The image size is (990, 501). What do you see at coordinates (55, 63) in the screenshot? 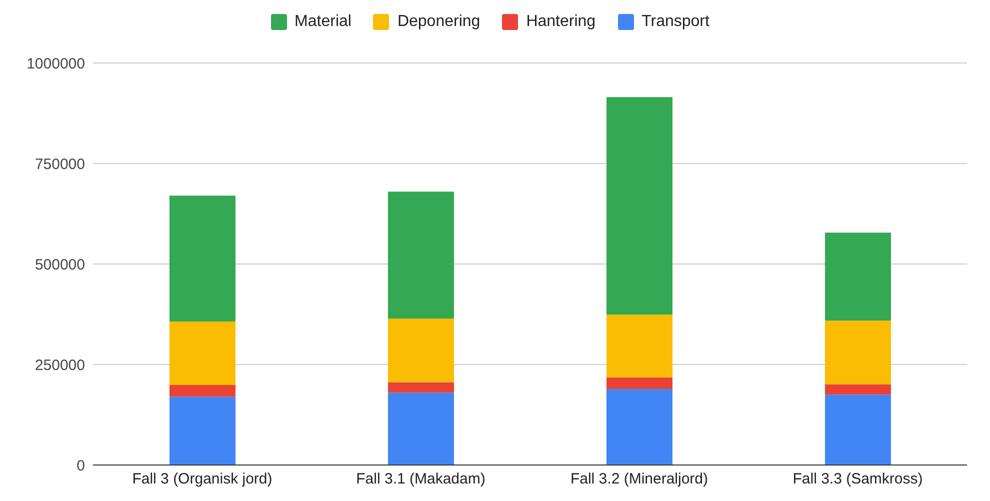
I see `y-tick-label: 1000000` at bounding box center [55, 63].